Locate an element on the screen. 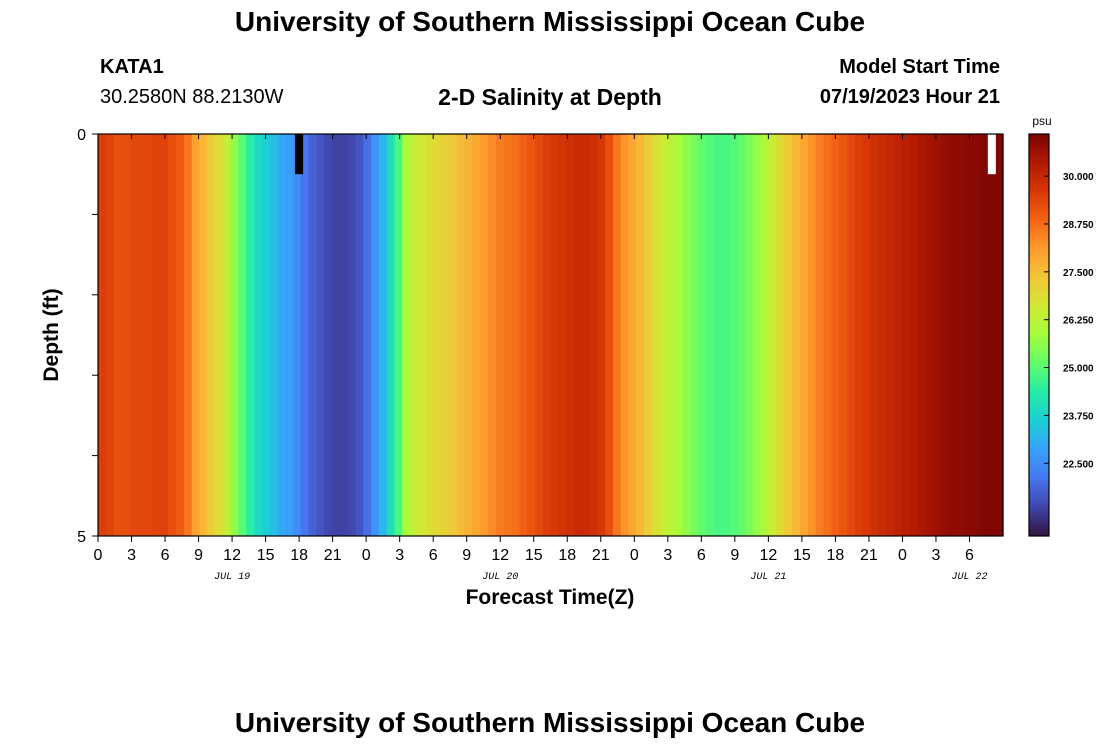 This screenshot has width=1100, height=750. date-label: JUL 19 is located at coordinates (232, 577).